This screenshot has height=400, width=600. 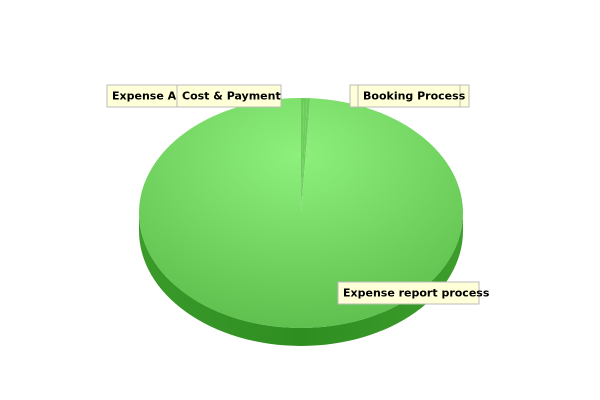 What do you see at coordinates (148, 96) in the screenshot?
I see `slice-label: Expense Ap` at bounding box center [148, 96].